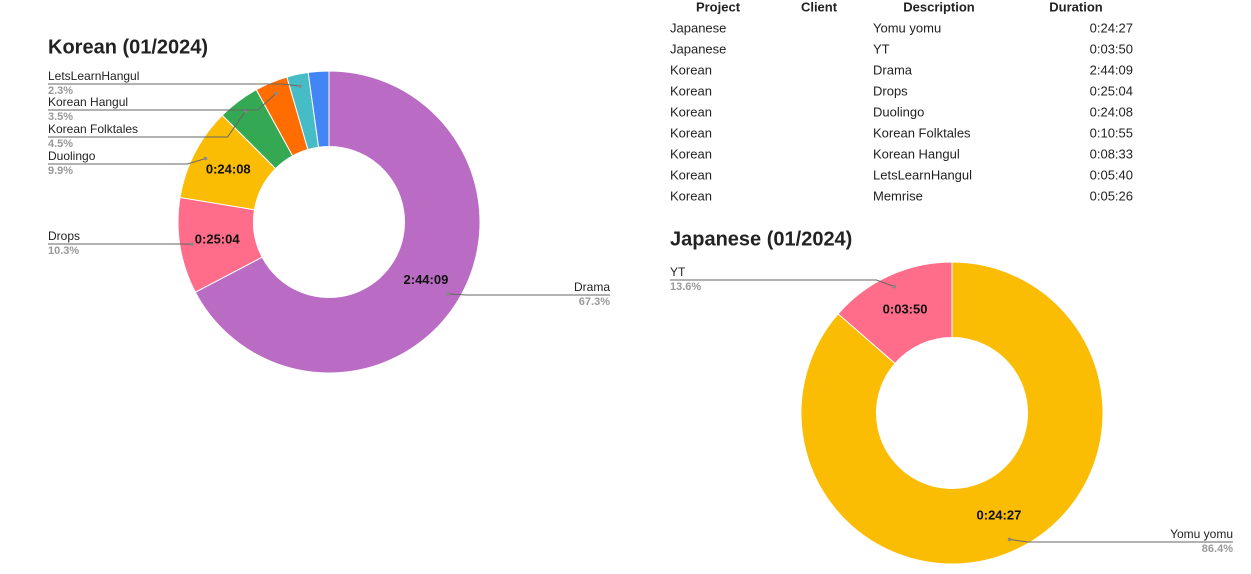 The width and height of the screenshot is (1251, 574). I want to click on cell-duration: 0:03:50, so click(1111, 48).